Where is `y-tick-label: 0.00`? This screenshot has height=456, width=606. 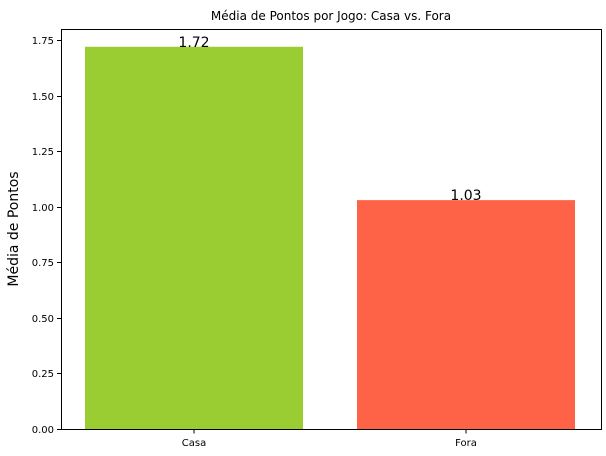
y-tick-label: 0.00 is located at coordinates (43, 430).